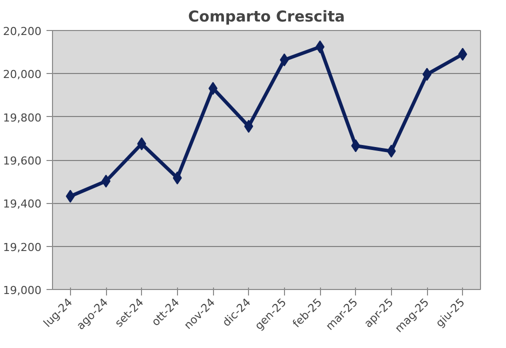 This screenshot has height=348, width=506. What do you see at coordinates (22, 204) in the screenshot?
I see `y-tick-label: 19,400` at bounding box center [22, 204].